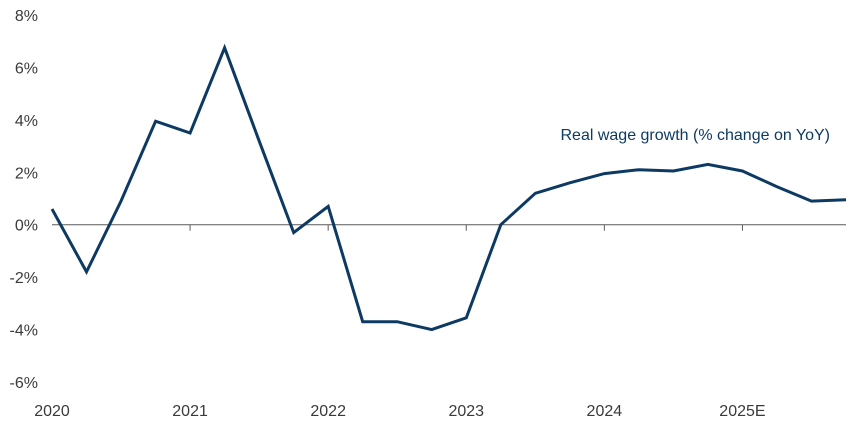  I want to click on y-tick-label: -2%, so click(24, 278).